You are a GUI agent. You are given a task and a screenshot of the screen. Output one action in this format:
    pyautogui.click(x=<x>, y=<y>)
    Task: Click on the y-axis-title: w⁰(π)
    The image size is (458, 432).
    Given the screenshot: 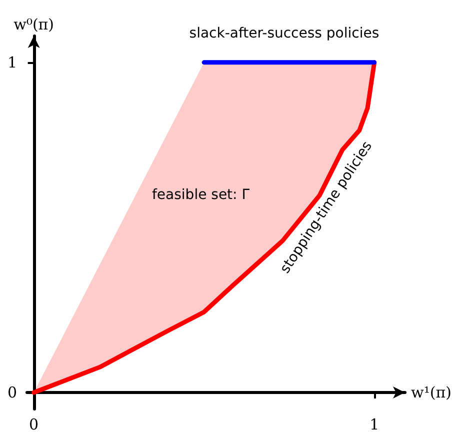 What is the action you would take?
    pyautogui.click(x=34, y=25)
    